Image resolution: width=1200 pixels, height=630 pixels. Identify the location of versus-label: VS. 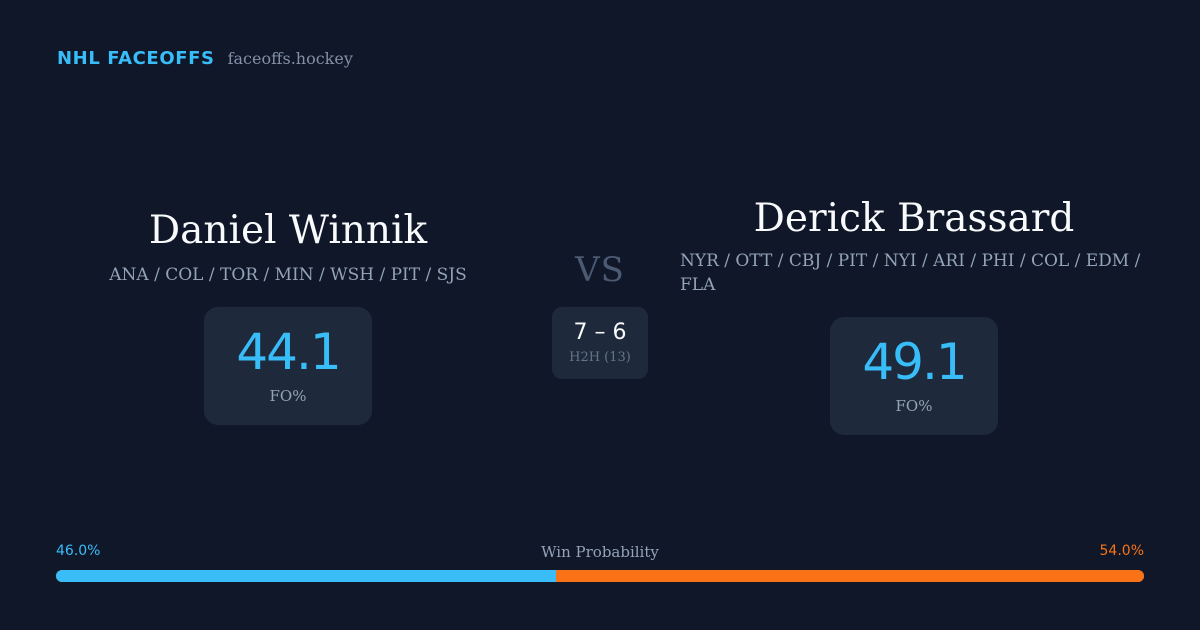
(600, 270).